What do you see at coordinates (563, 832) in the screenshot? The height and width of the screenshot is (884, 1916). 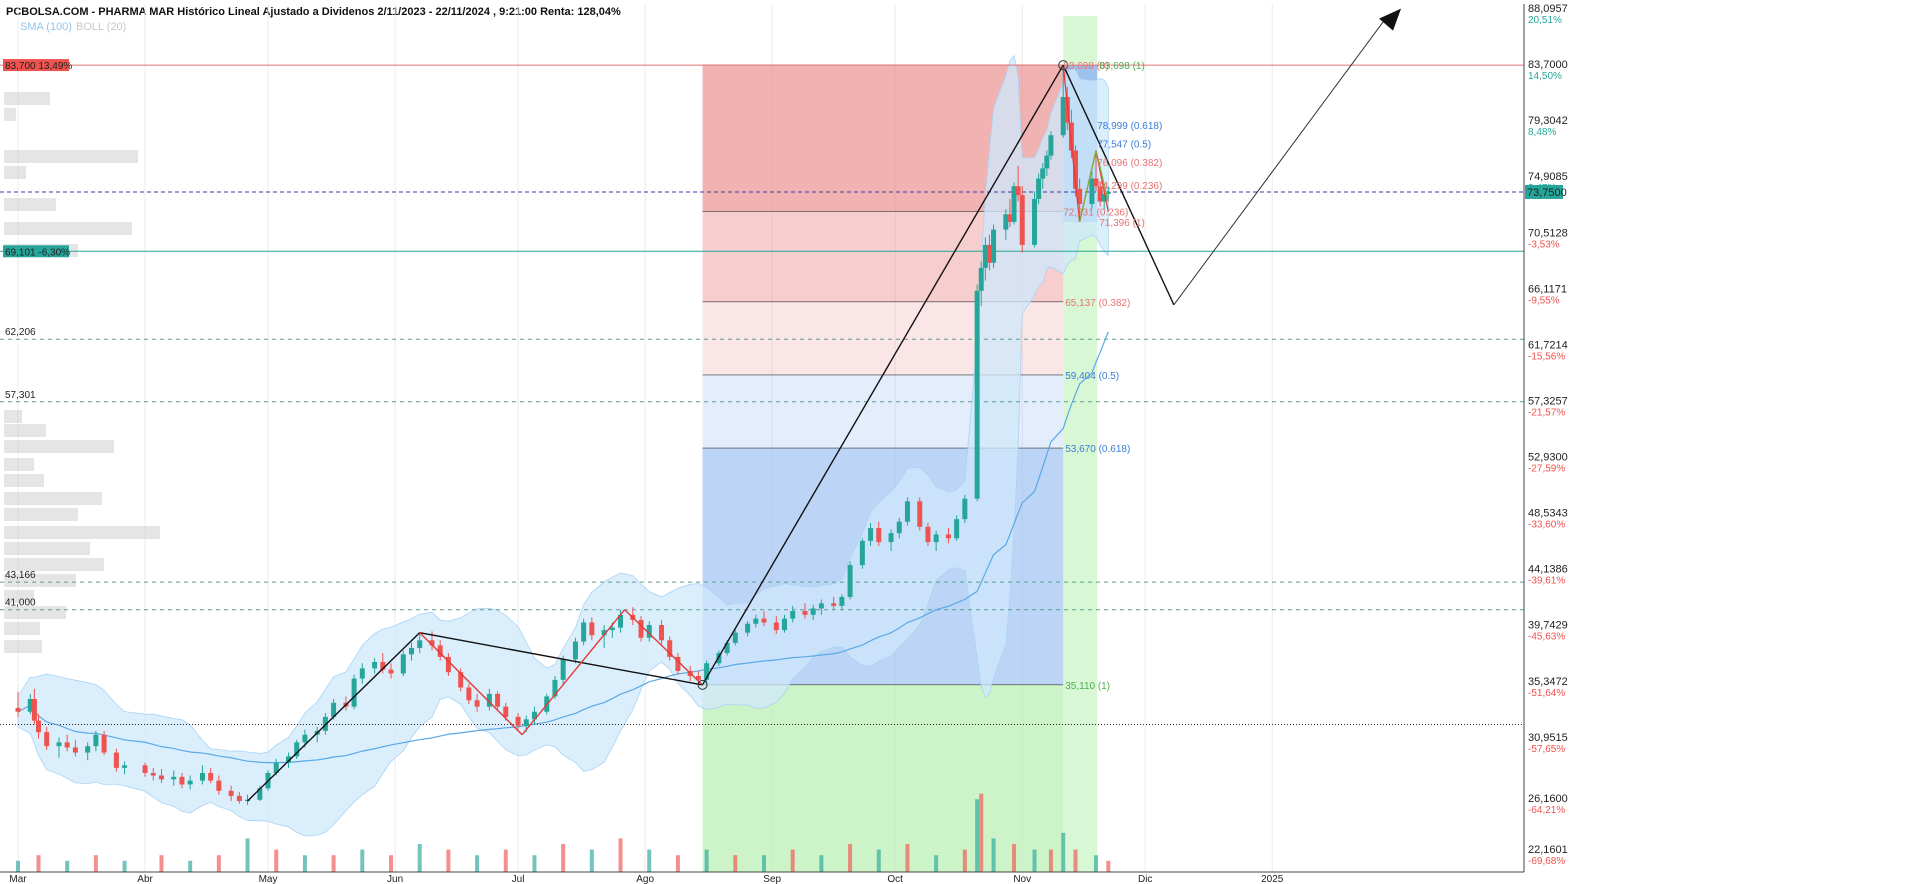 I see `volume-bars` at bounding box center [563, 832].